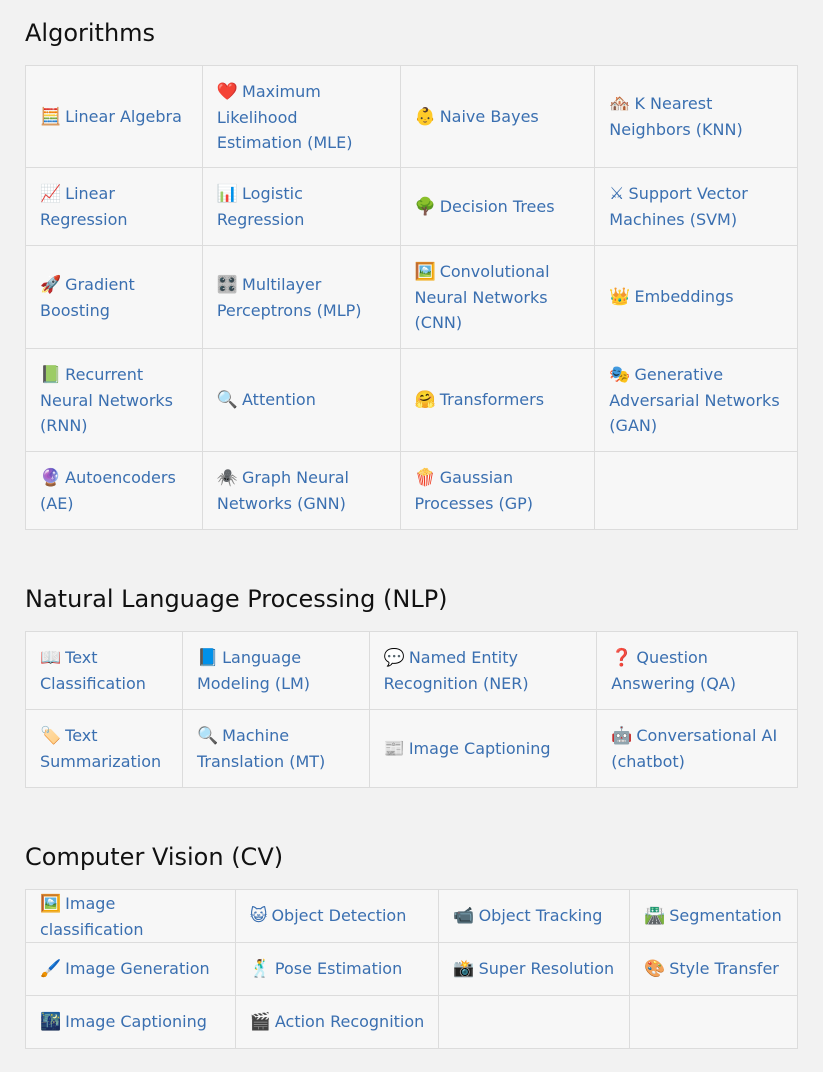  What do you see at coordinates (108, 490) in the screenshot?
I see `topic-link: 🔮 Autoencoders (AE)` at bounding box center [108, 490].